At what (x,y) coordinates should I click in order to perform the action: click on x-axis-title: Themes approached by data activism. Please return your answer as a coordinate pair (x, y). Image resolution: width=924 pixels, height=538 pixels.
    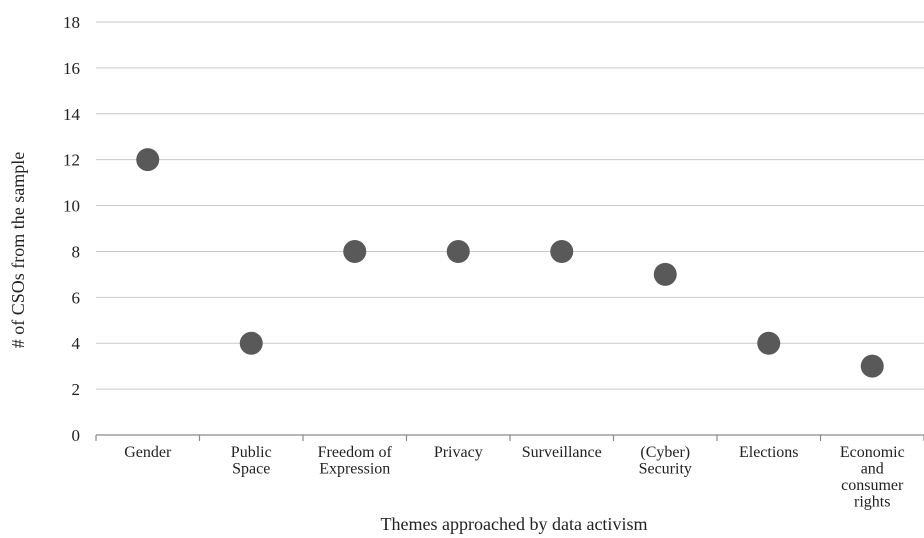
    Looking at the image, I should click on (514, 524).